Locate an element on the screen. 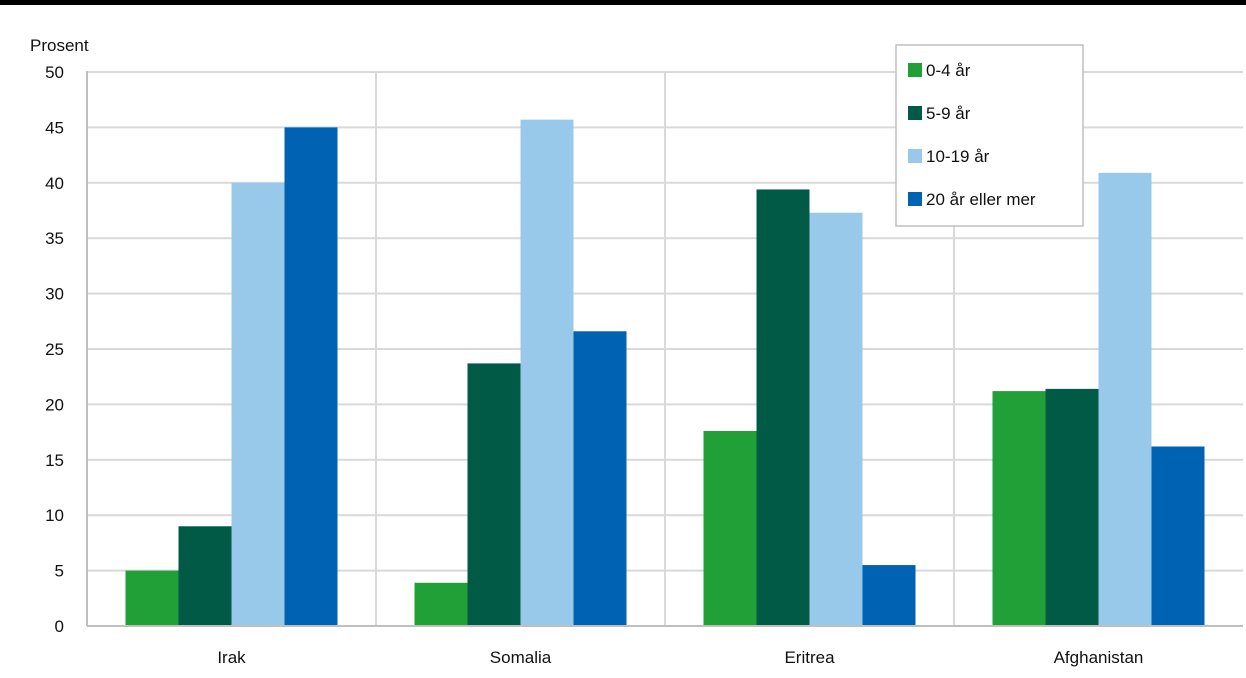  y-axis-unit-label: Prosent is located at coordinates (59, 45).